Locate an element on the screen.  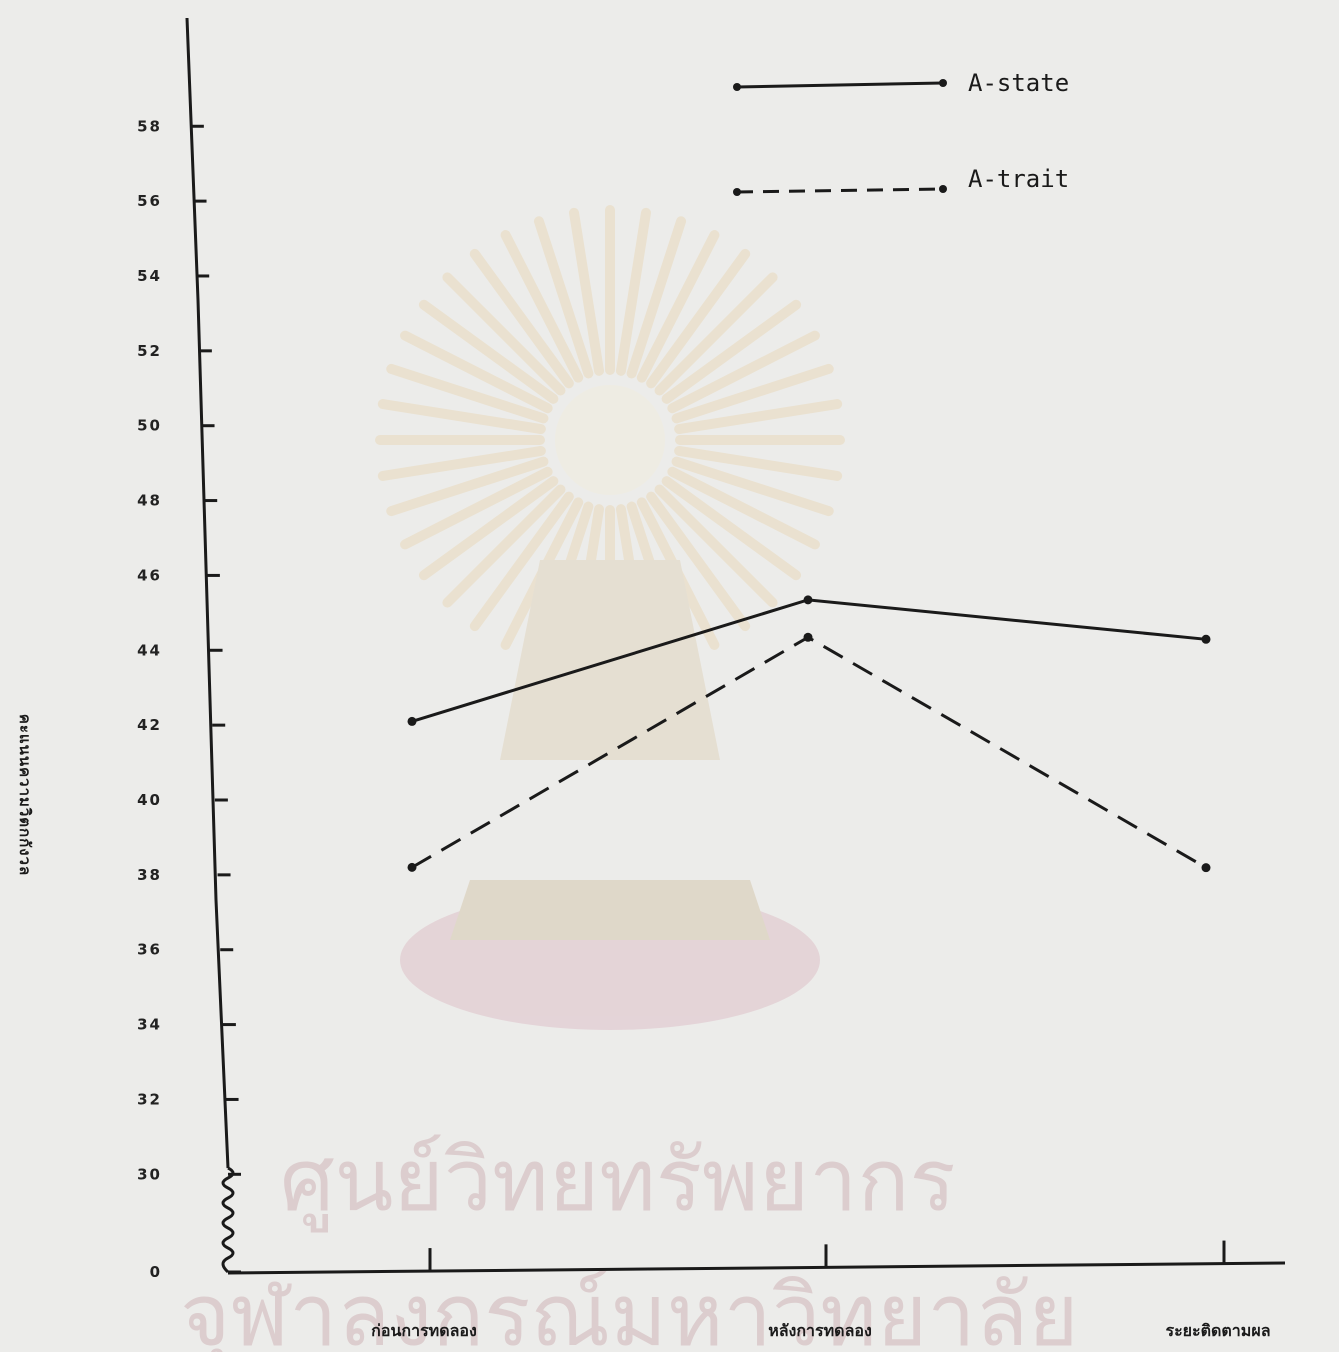
y-tick-label: 30 is located at coordinates (149, 1174).